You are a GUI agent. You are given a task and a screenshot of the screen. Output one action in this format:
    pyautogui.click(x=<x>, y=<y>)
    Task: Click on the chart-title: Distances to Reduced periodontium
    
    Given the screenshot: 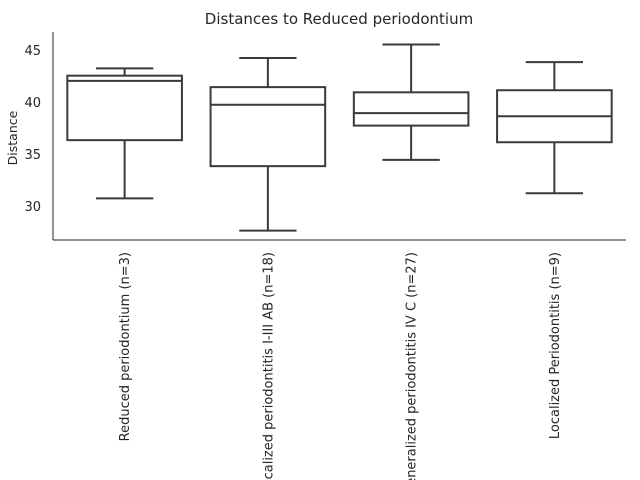 What is the action you would take?
    pyautogui.click(x=339, y=19)
    